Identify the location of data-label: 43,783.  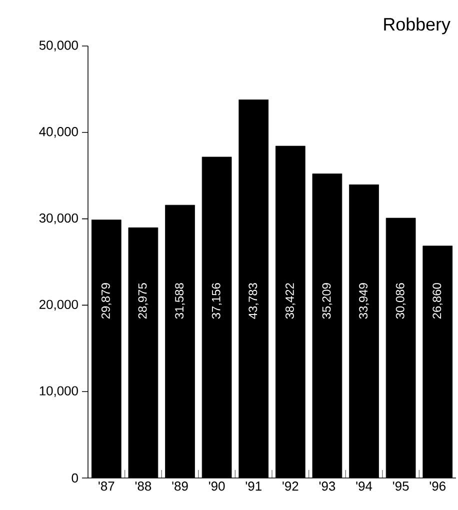
(253, 301).